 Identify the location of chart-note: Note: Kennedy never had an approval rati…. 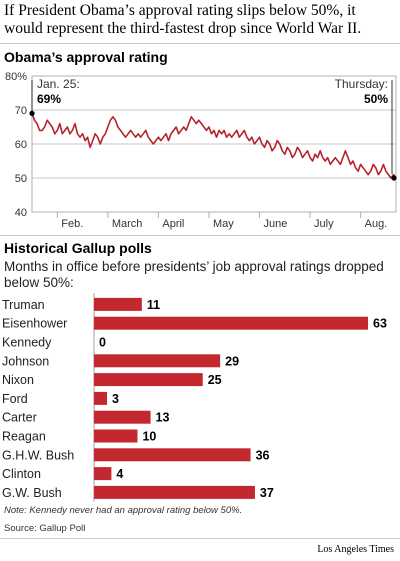
(123, 510).